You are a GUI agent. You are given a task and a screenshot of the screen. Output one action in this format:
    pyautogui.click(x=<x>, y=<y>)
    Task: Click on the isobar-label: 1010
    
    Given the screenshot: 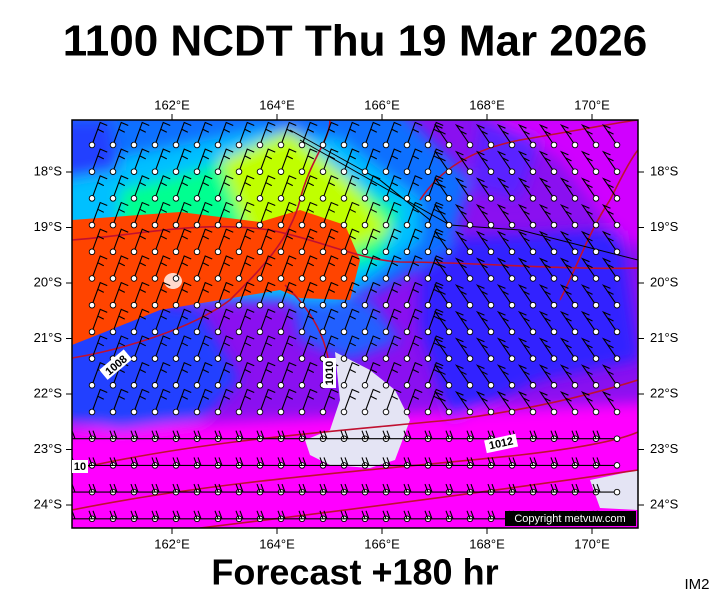 What is the action you would take?
    pyautogui.click(x=330, y=373)
    